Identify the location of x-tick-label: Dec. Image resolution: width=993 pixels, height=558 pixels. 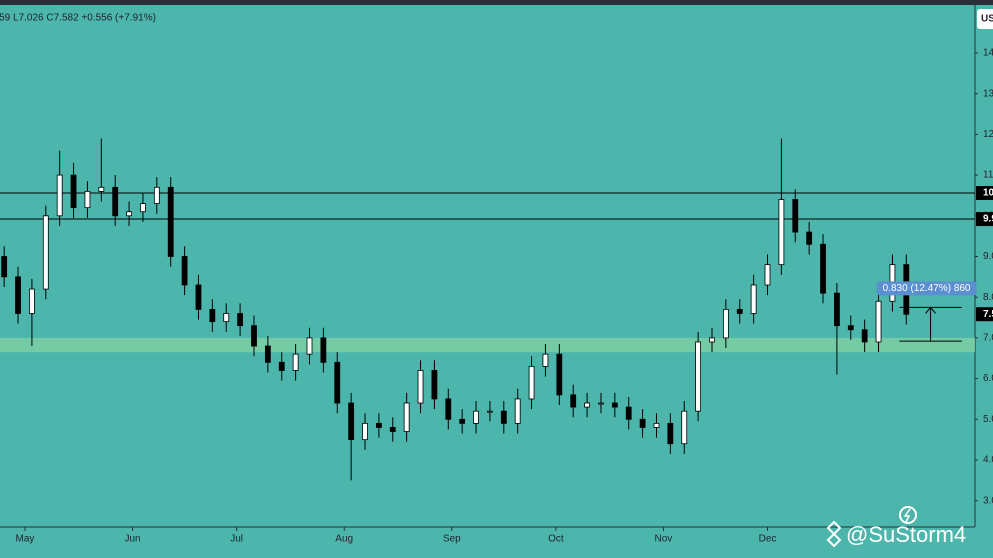
(768, 539).